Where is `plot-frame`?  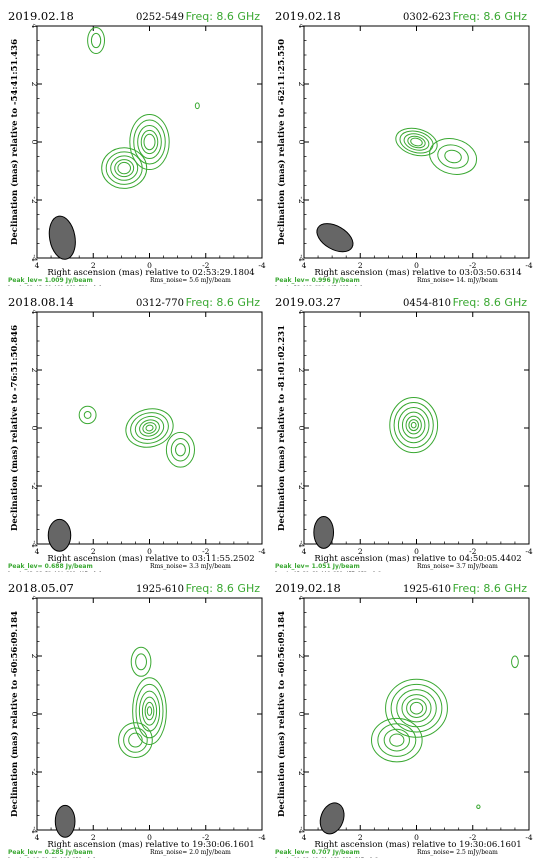 plot-frame is located at coordinates (416, 142).